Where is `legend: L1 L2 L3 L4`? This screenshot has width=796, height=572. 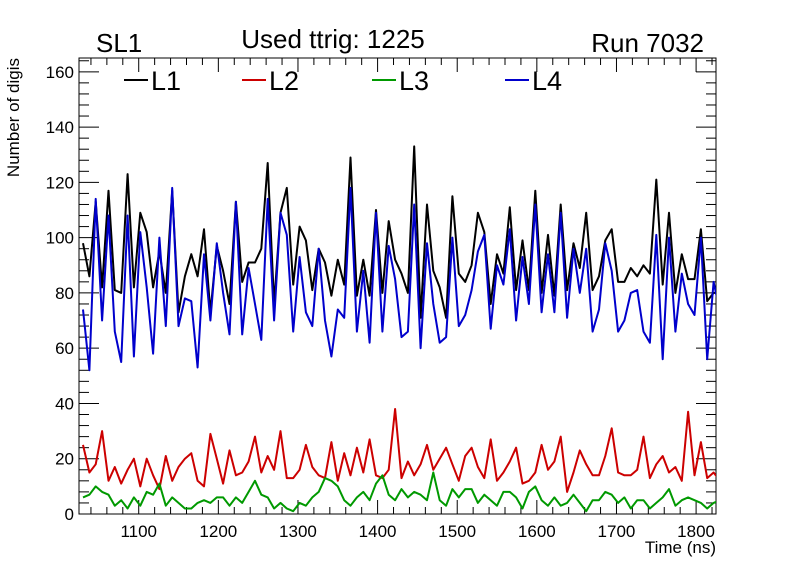 legend: L1 L2 L3 L4 is located at coordinates (343, 81).